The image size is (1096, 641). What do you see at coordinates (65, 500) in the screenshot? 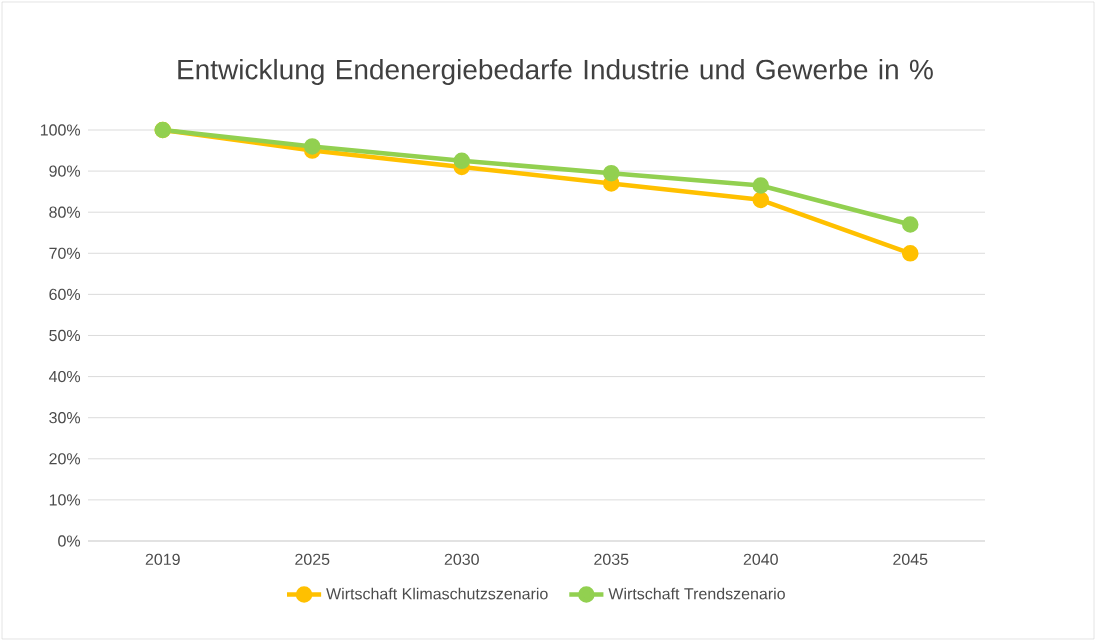
I see `y-tick-label: 10%` at bounding box center [65, 500].